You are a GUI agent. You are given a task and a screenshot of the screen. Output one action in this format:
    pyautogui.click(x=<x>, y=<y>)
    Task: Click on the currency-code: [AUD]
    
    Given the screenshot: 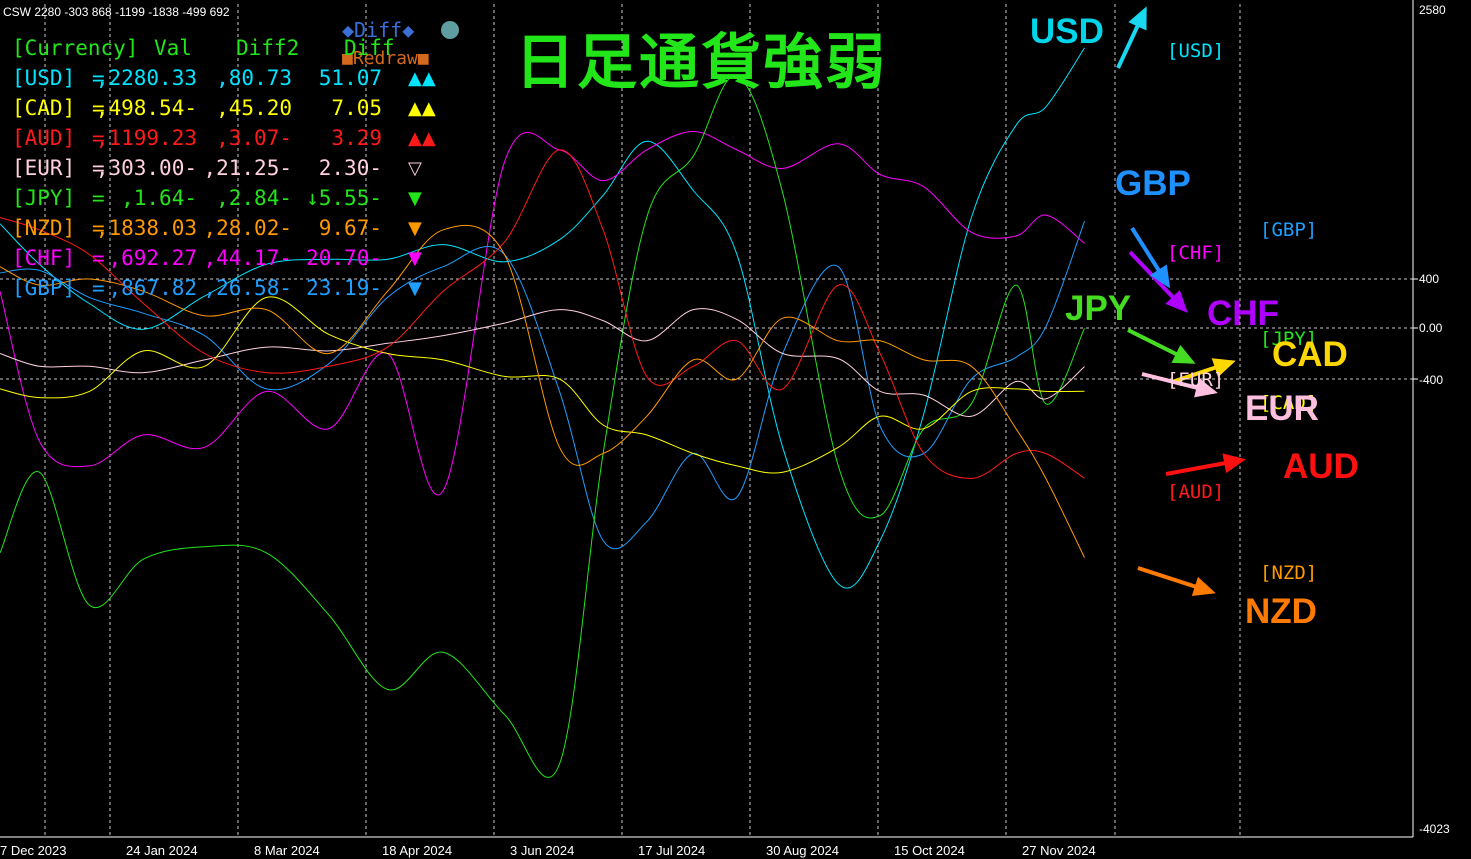 What is the action you would take?
    pyautogui.click(x=44, y=138)
    